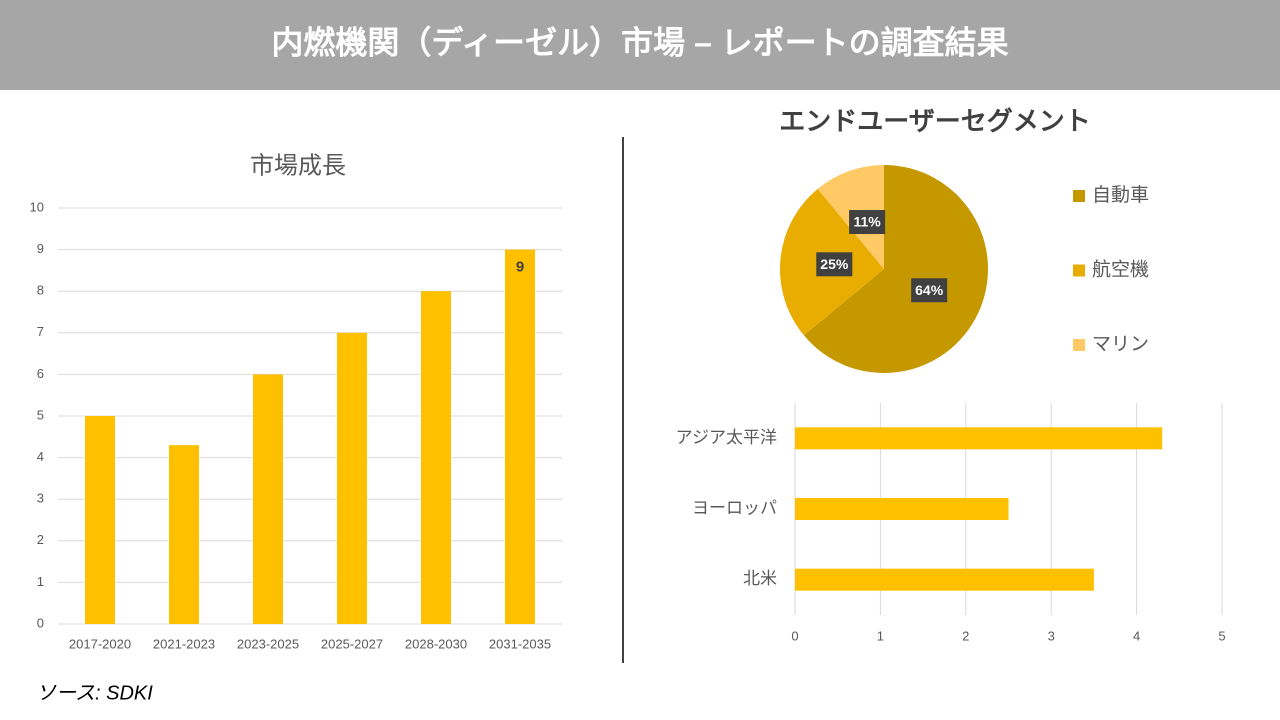 The height and width of the screenshot is (720, 1280). What do you see at coordinates (734, 507) in the screenshot?
I see `y-tick-label: ヨーロッパ` at bounding box center [734, 507].